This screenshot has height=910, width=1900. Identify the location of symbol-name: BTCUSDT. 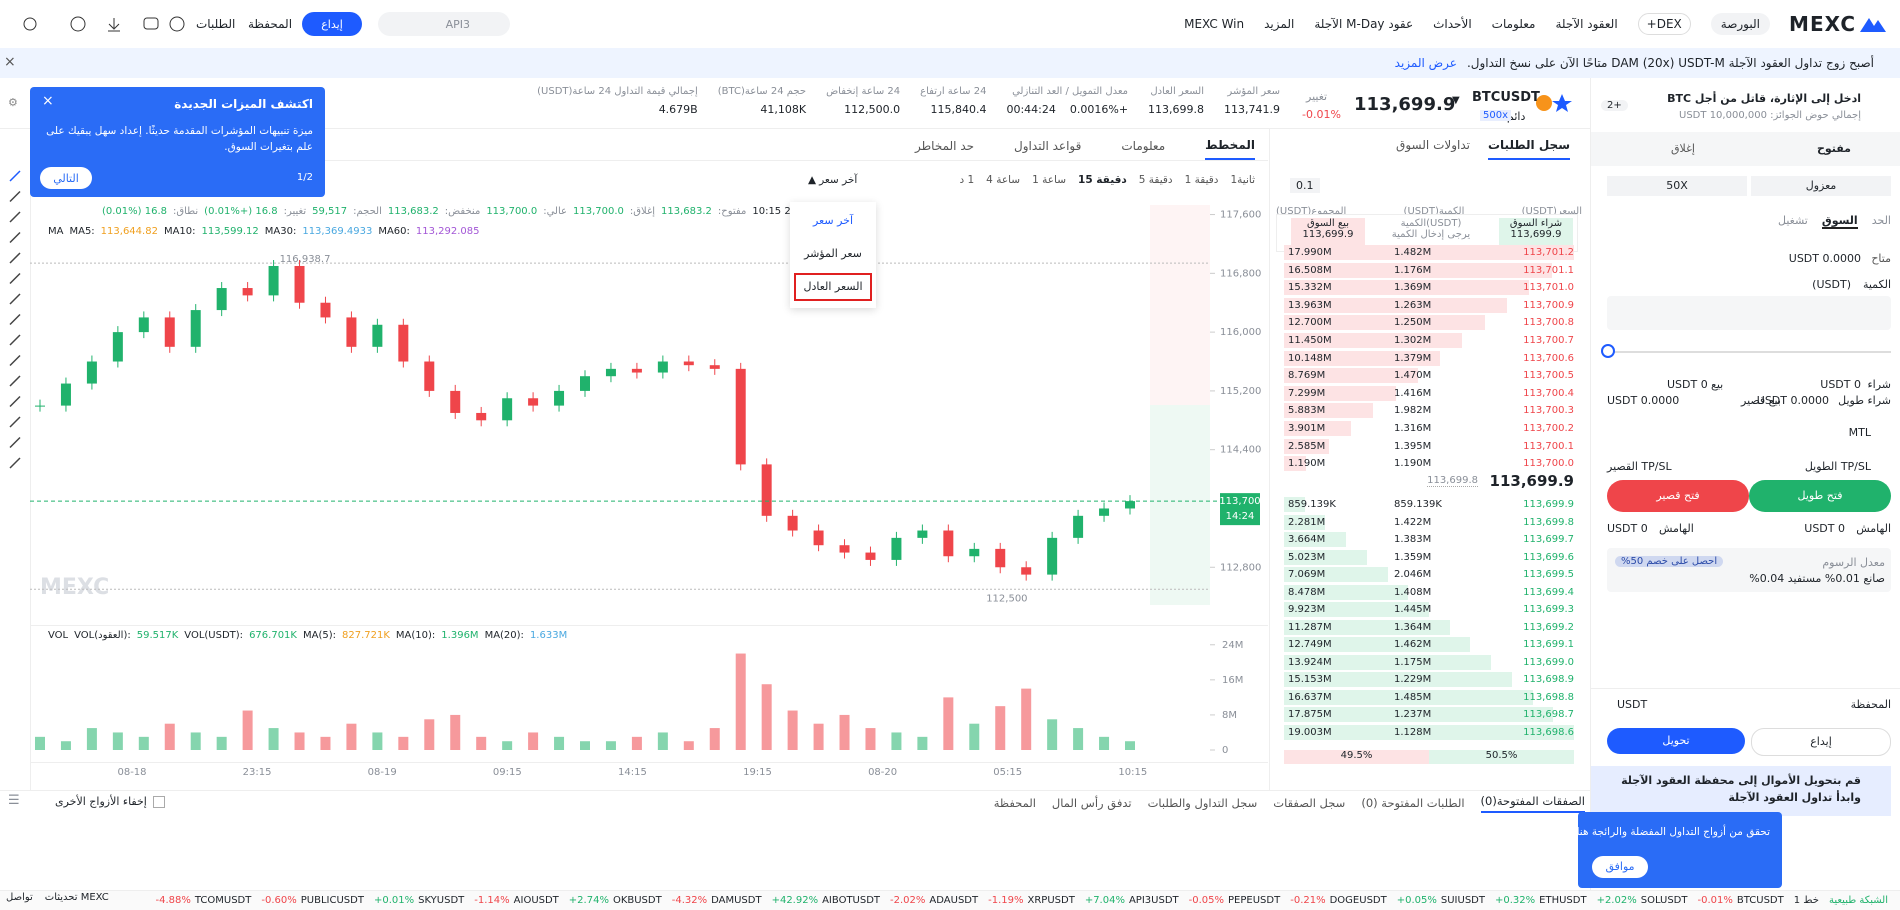
(1506, 97).